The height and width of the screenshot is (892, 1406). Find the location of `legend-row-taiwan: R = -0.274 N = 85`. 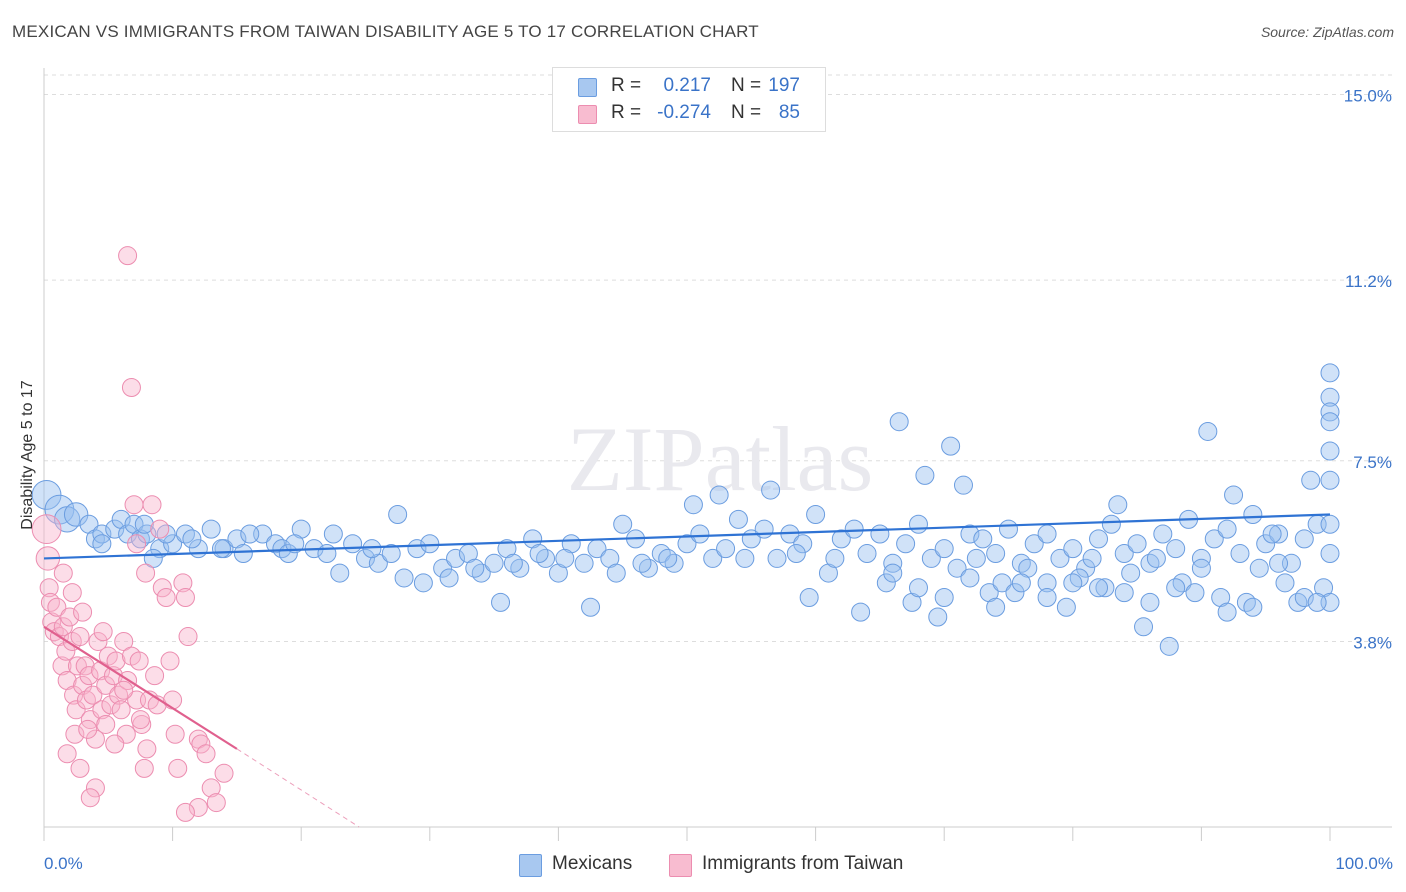

legend-row-taiwan: R = -0.274 N = 85 is located at coordinates (689, 114).